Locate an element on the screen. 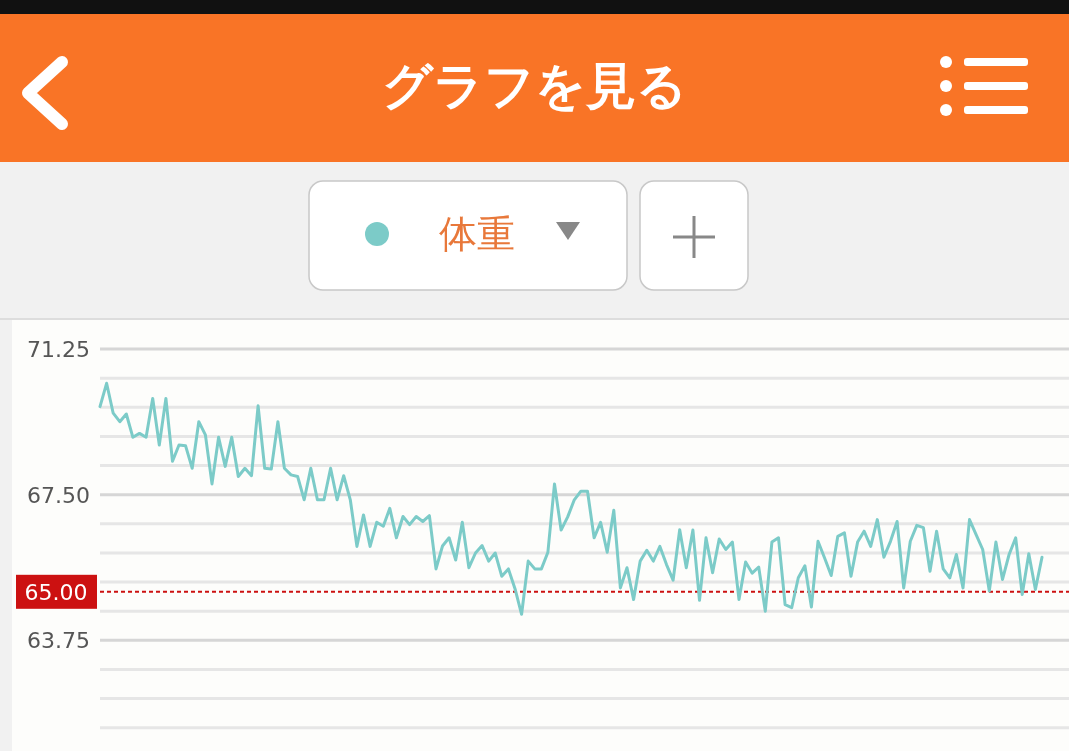  y-tick-label: 71.25 is located at coordinates (58, 350).